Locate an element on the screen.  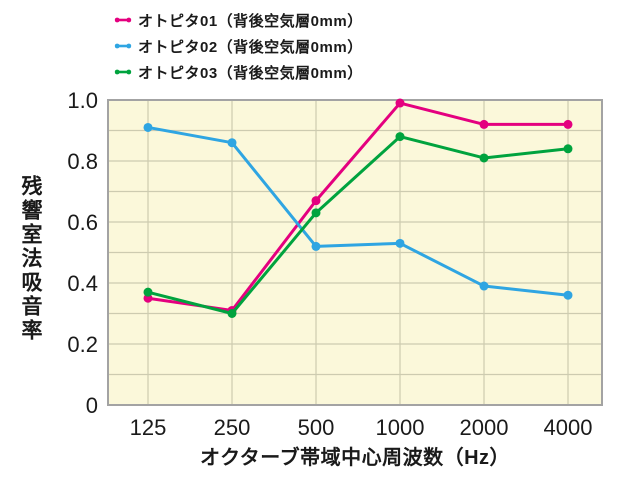
x-axis-title: オクターブ帯域中心周波数（Hz） is located at coordinates (355, 458).